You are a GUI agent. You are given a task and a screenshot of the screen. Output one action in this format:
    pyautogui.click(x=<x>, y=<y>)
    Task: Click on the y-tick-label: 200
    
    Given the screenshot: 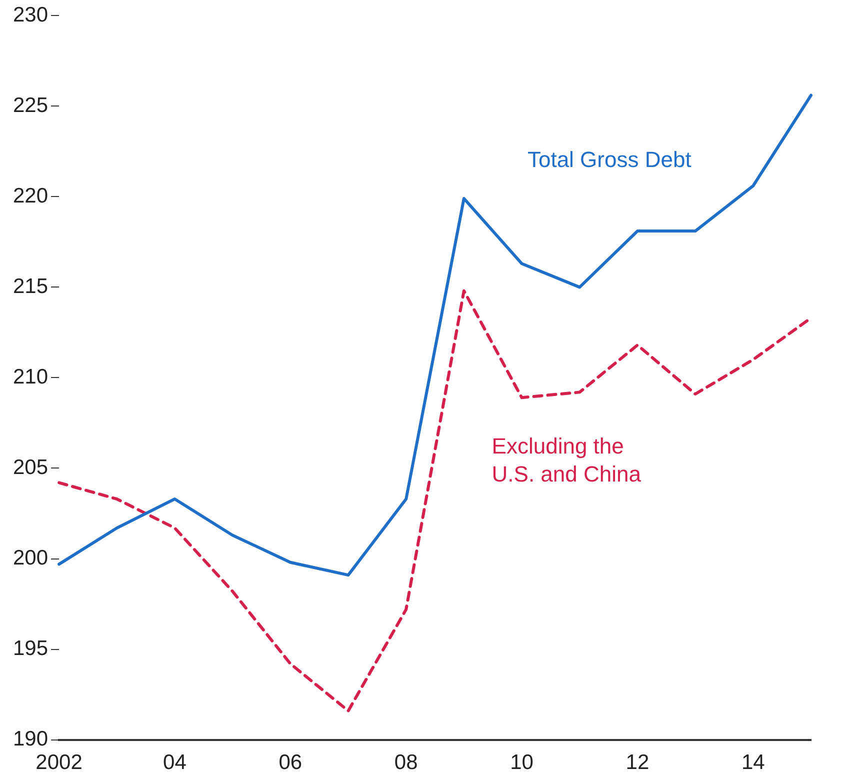 What is the action you would take?
    pyautogui.click(x=30, y=558)
    